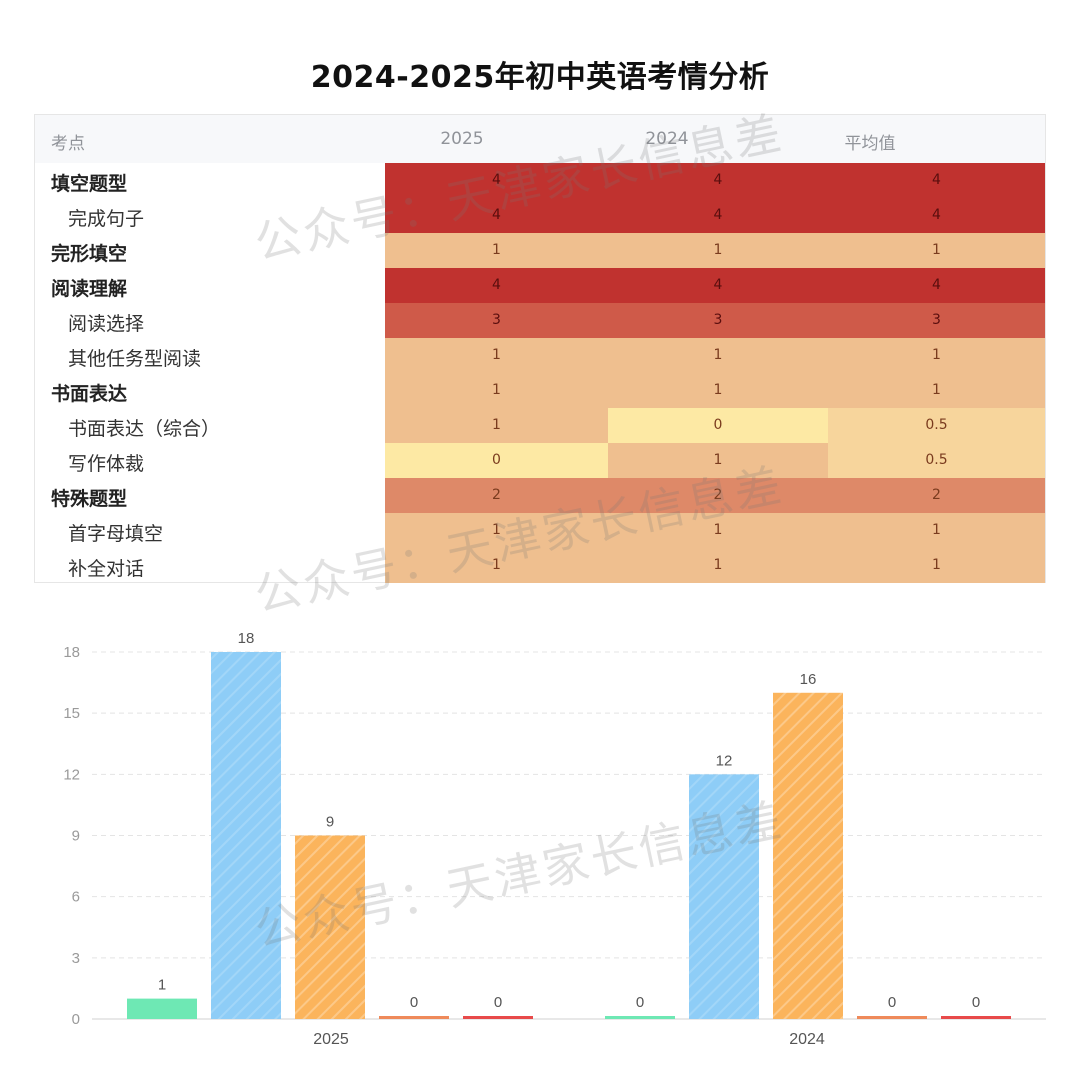 The width and height of the screenshot is (1080, 1088). I want to click on bar-data-label: 16, so click(808, 679).